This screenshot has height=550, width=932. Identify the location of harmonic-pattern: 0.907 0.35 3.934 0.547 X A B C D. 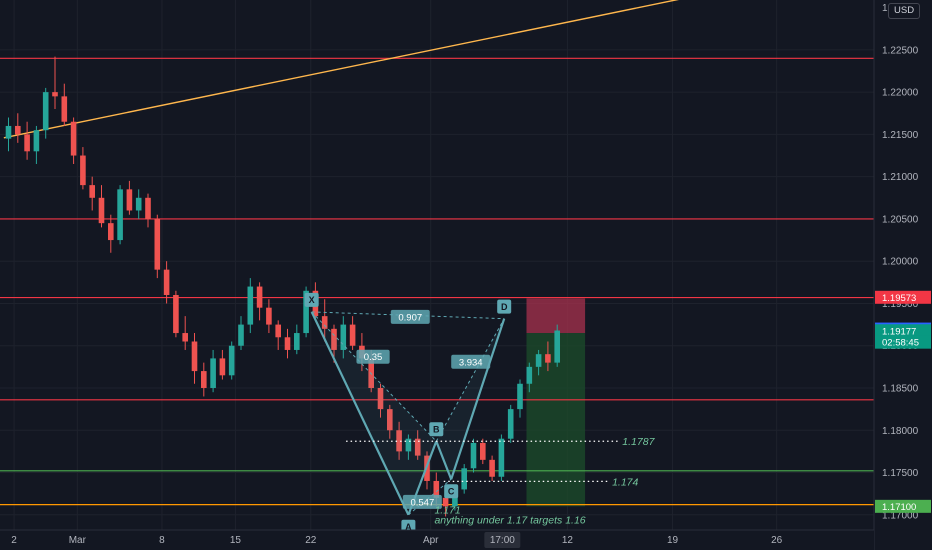
(408, 413).